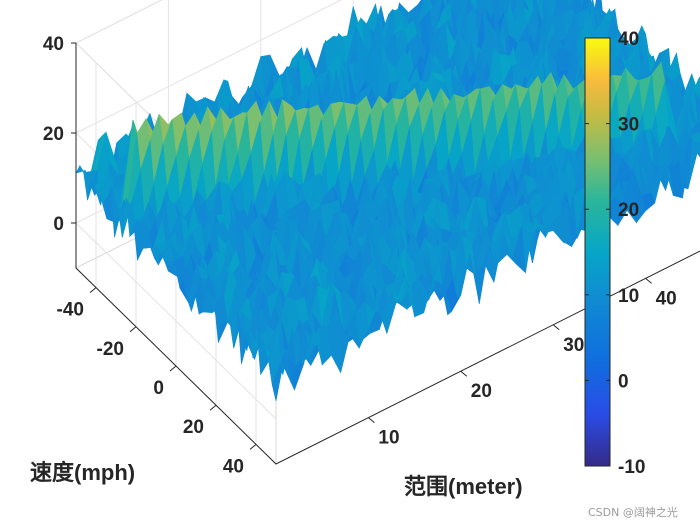 The height and width of the screenshot is (525, 700). Describe the element at coordinates (573, 345) in the screenshot. I see `x-tick-label: 30` at that location.